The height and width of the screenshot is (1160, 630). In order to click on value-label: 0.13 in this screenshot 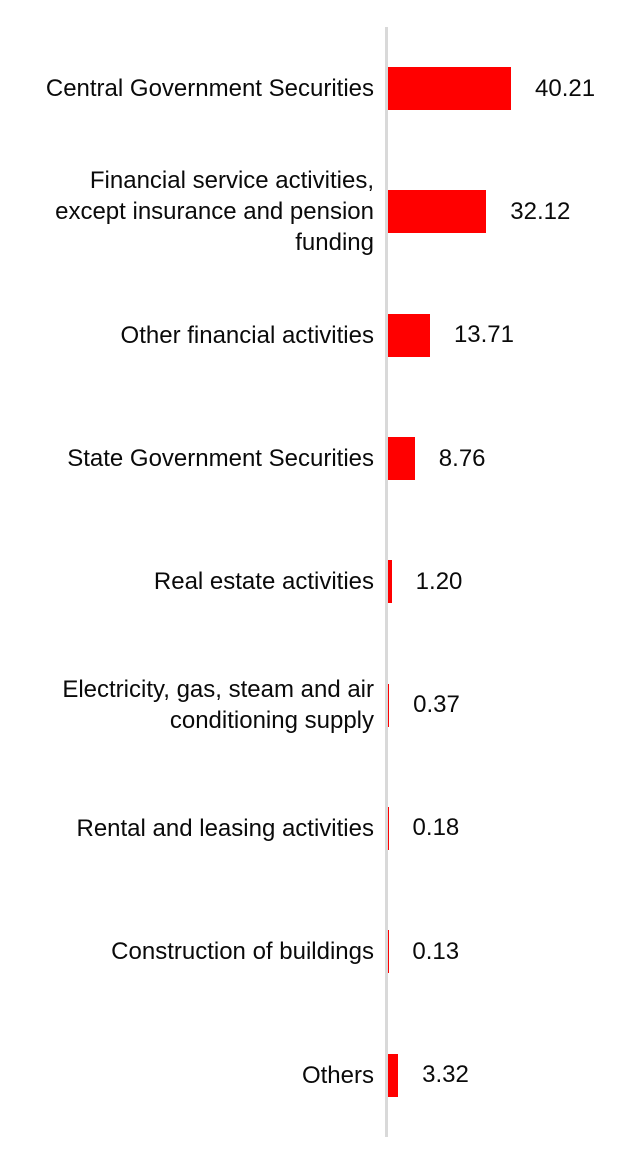, I will do `click(436, 951)`.